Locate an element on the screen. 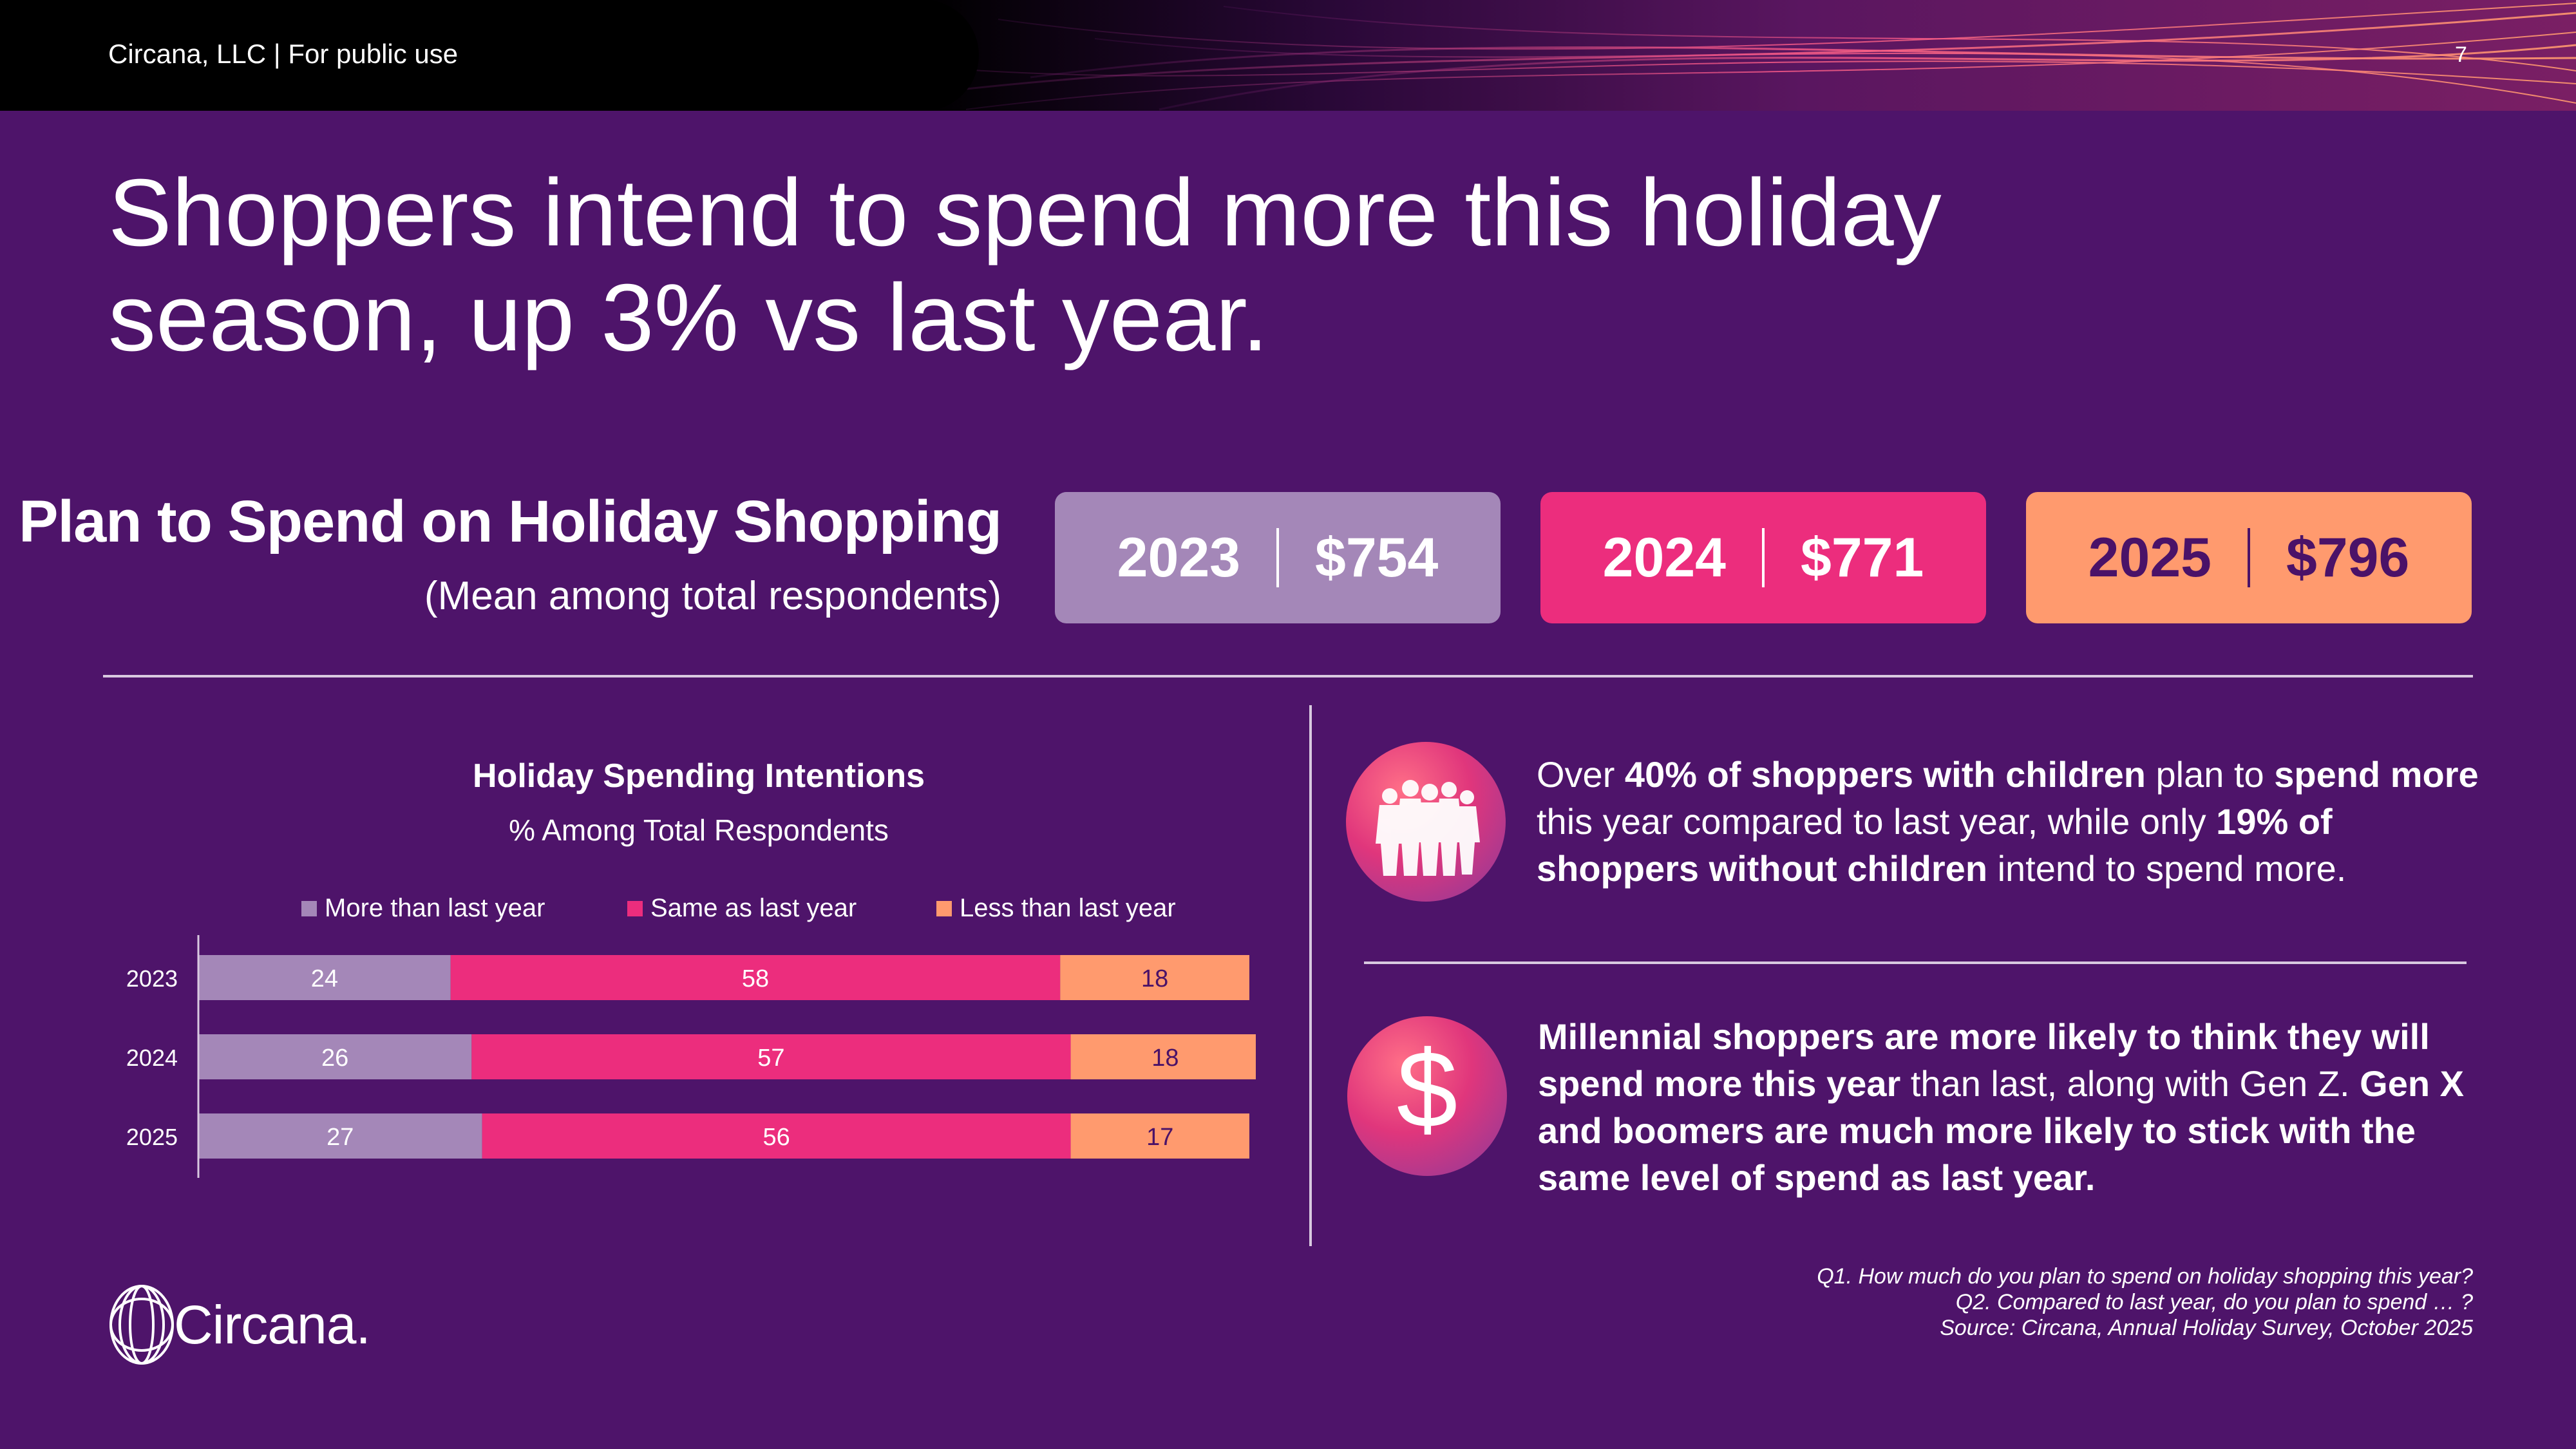  spend-pill-2025: 2025 $796 is located at coordinates (2249, 557).